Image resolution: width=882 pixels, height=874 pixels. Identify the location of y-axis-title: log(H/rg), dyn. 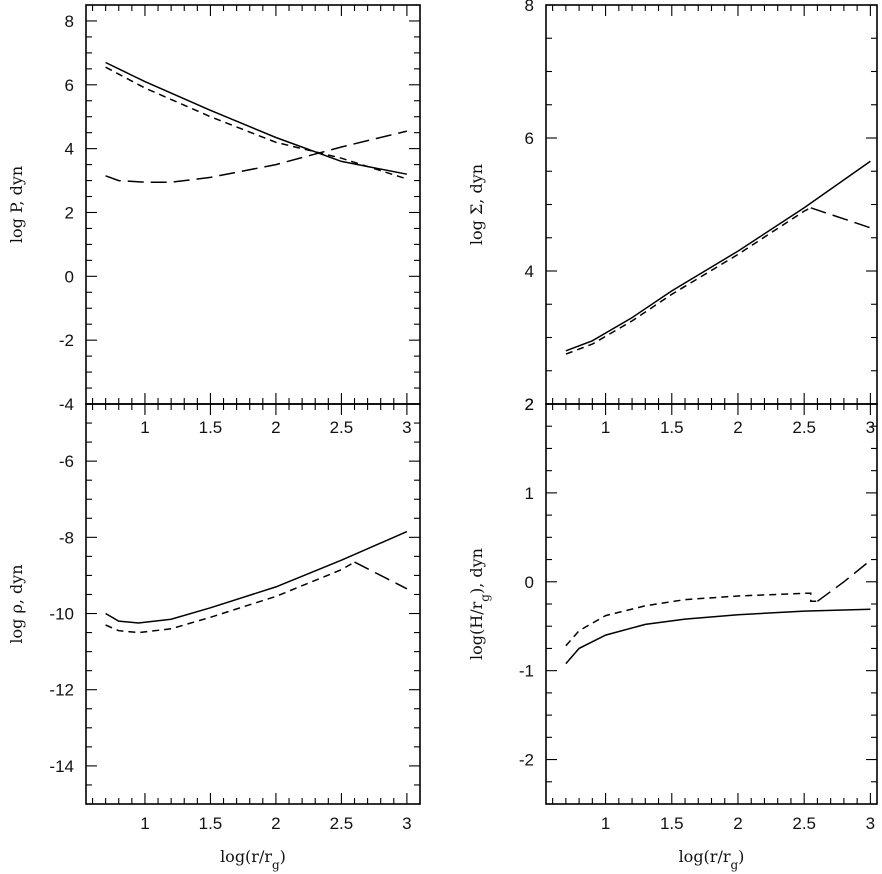
(479, 604).